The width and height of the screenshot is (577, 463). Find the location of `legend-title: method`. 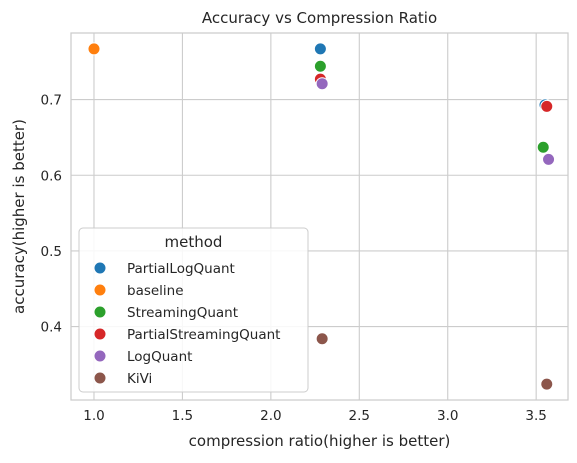

legend-title: method is located at coordinates (194, 242).